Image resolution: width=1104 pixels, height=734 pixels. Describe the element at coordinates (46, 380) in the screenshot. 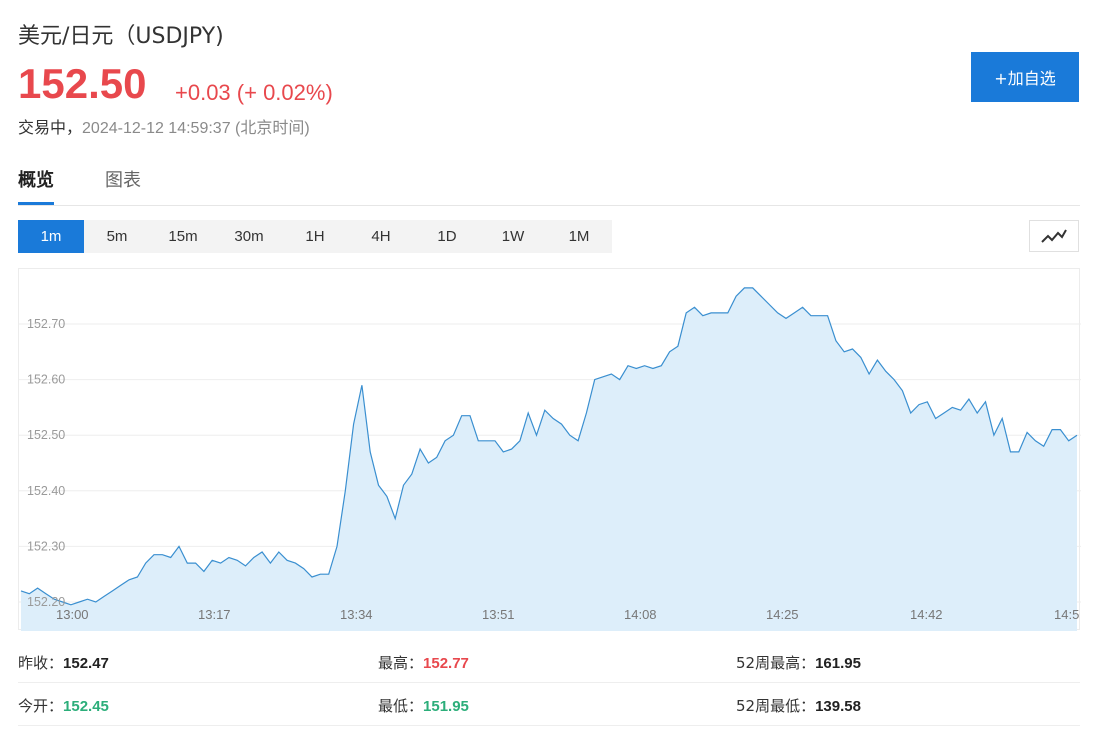

I see `y-tick-label: 152.60` at that location.